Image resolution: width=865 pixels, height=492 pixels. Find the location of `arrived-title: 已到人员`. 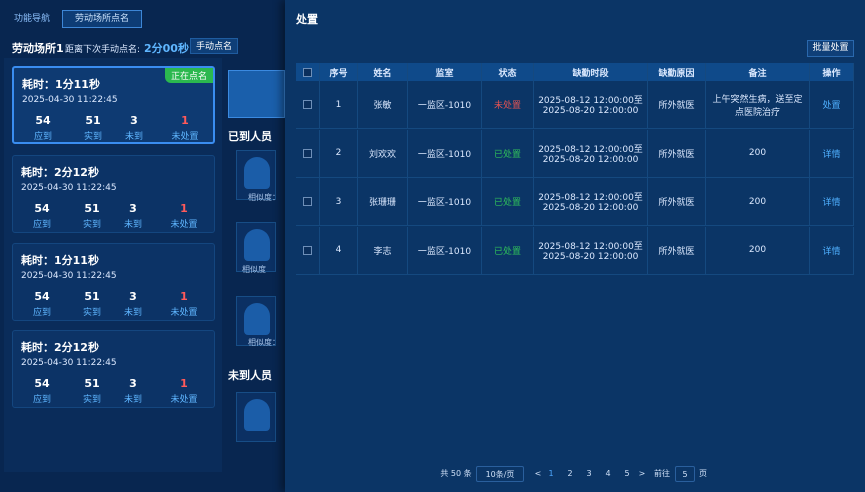

arrived-title: 已到人员 is located at coordinates (250, 136).